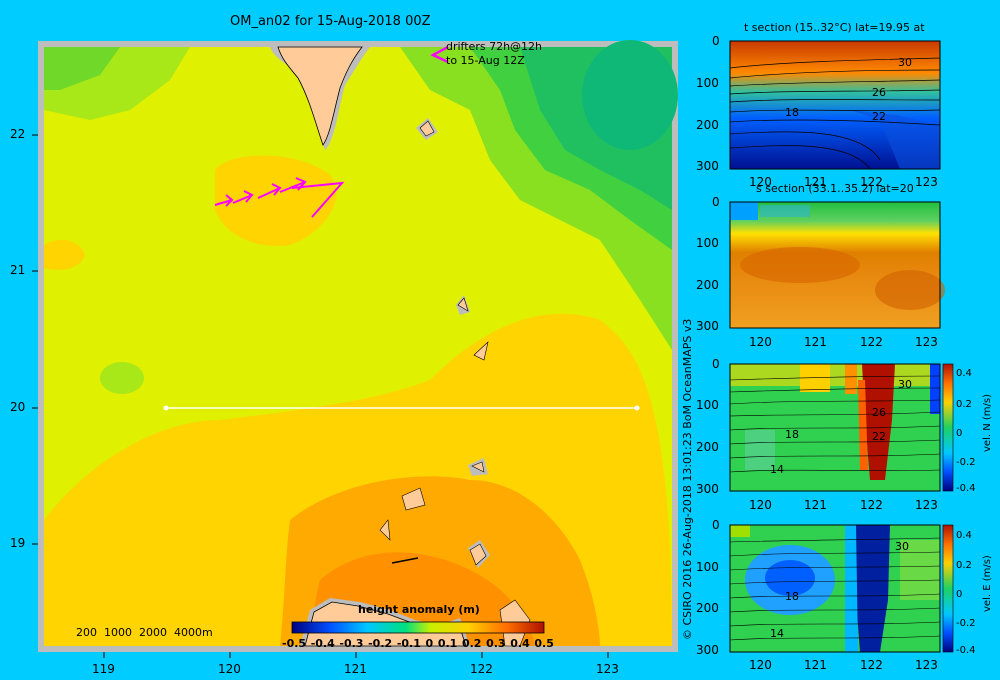 The image size is (1000, 680). Describe the element at coordinates (18, 407) in the screenshot. I see `y-tick-label: 20` at that location.